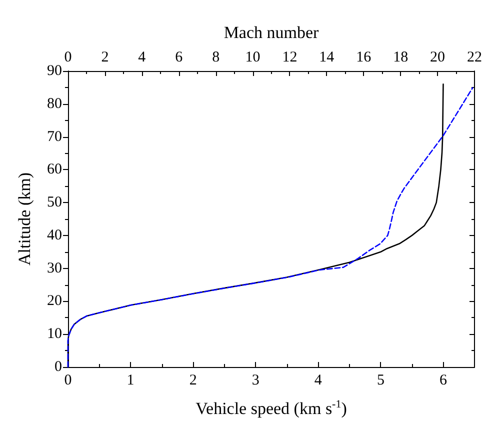  Describe the element at coordinates (443, 380) in the screenshot. I see `x-tick-label: 6` at that location.